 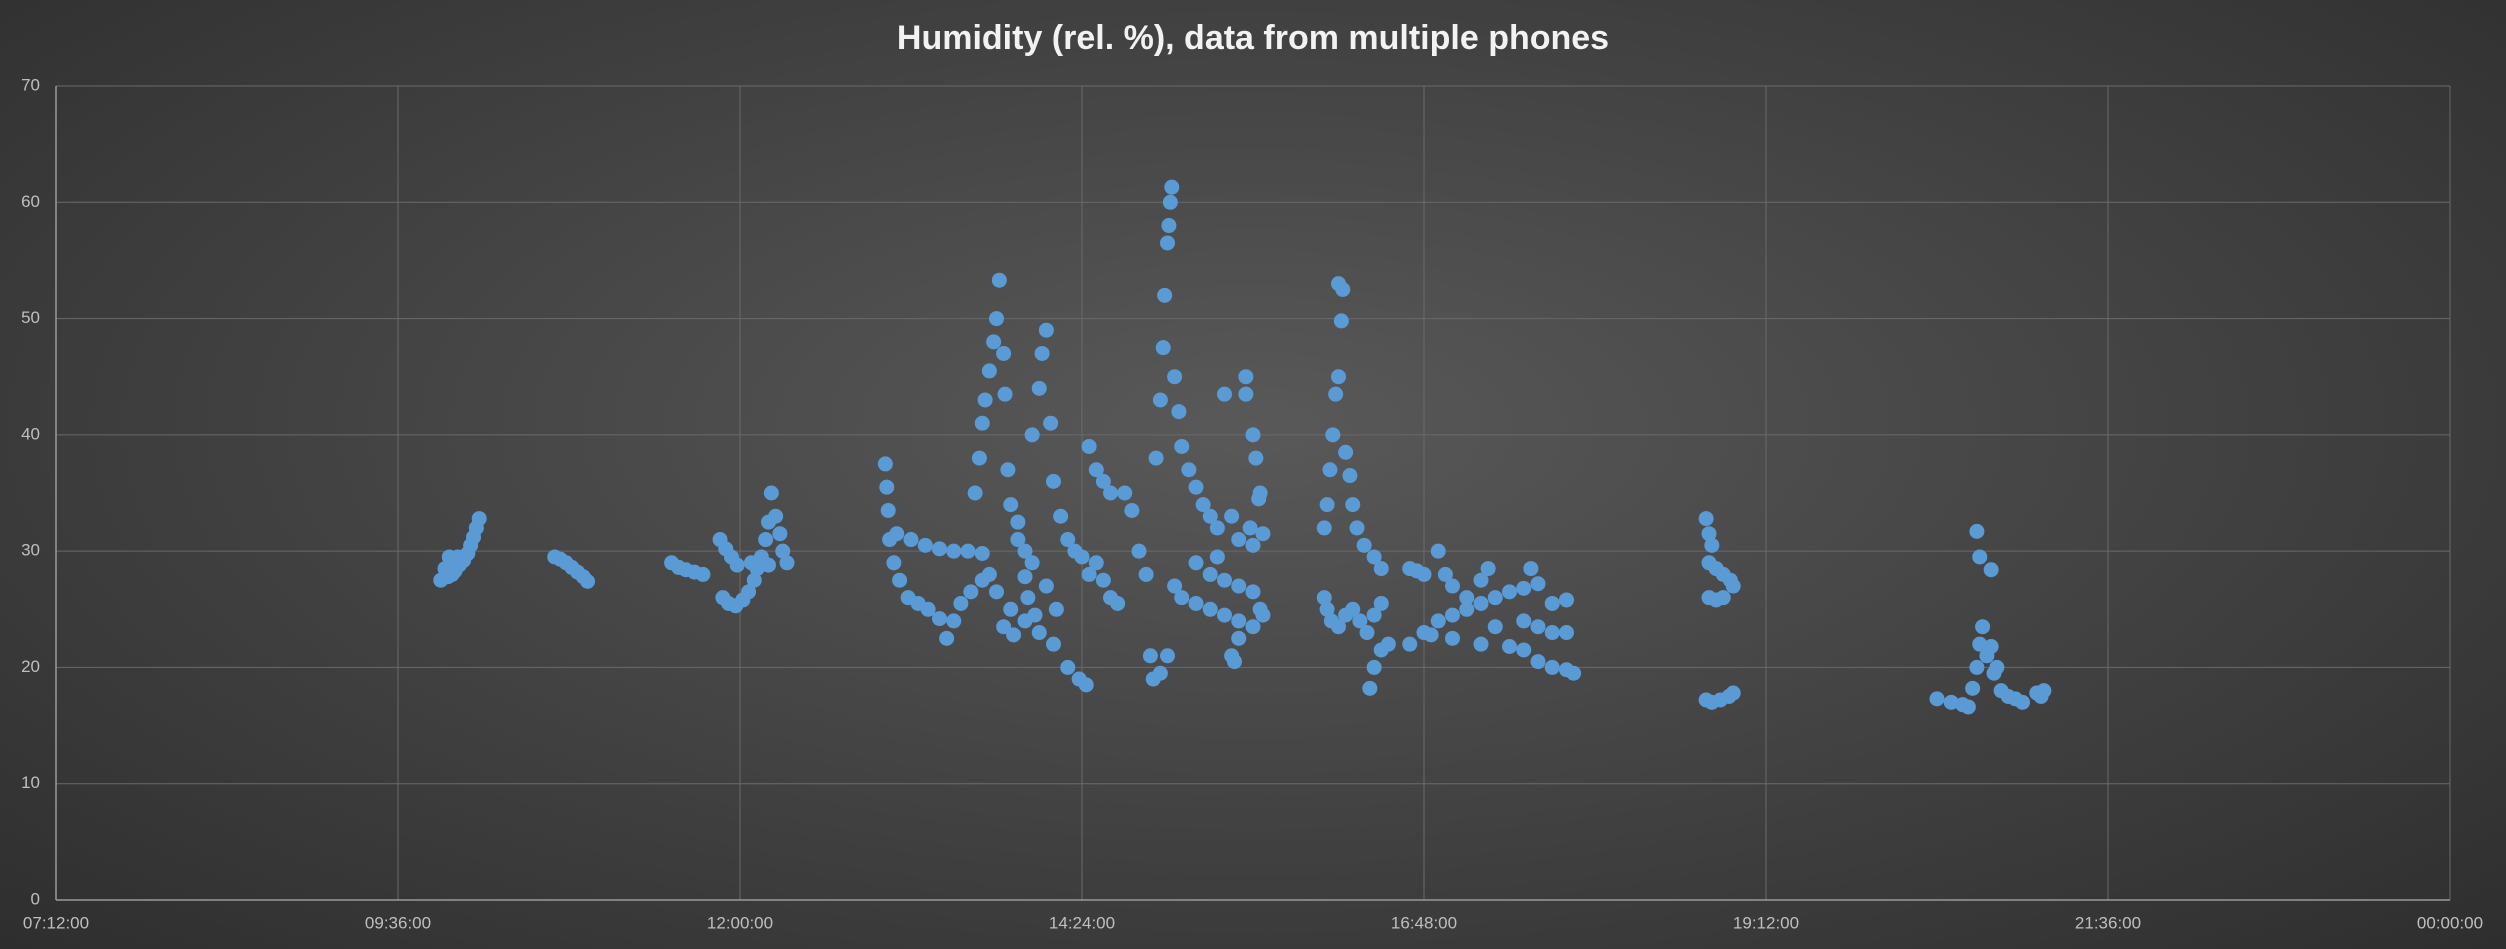 What do you see at coordinates (2450, 922) in the screenshot?
I see `x-tick-label: 00:00:00` at bounding box center [2450, 922].